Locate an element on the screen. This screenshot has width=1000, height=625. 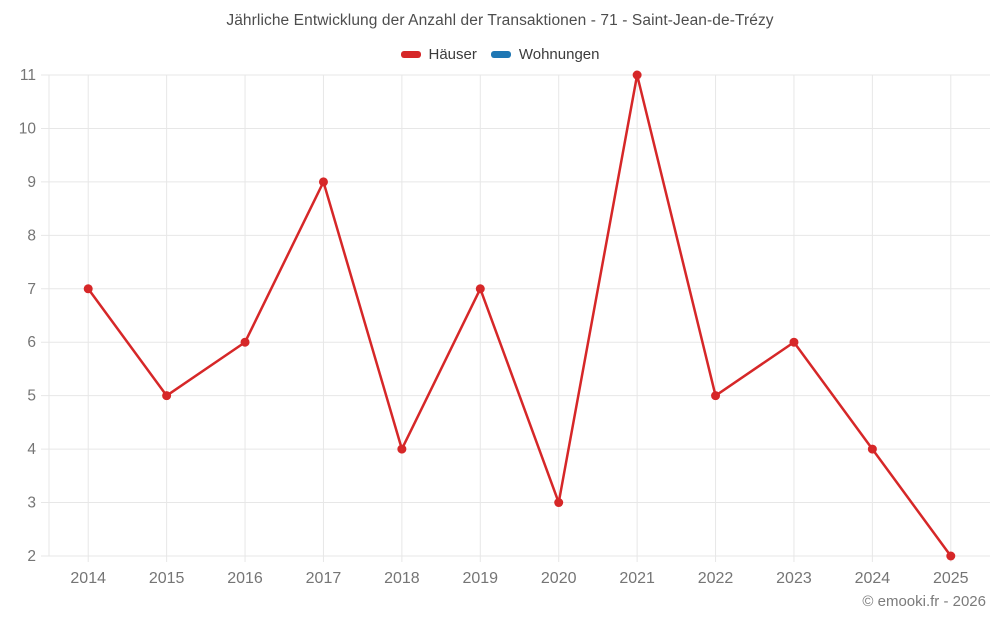
x-tick-label: 2015 is located at coordinates (167, 578).